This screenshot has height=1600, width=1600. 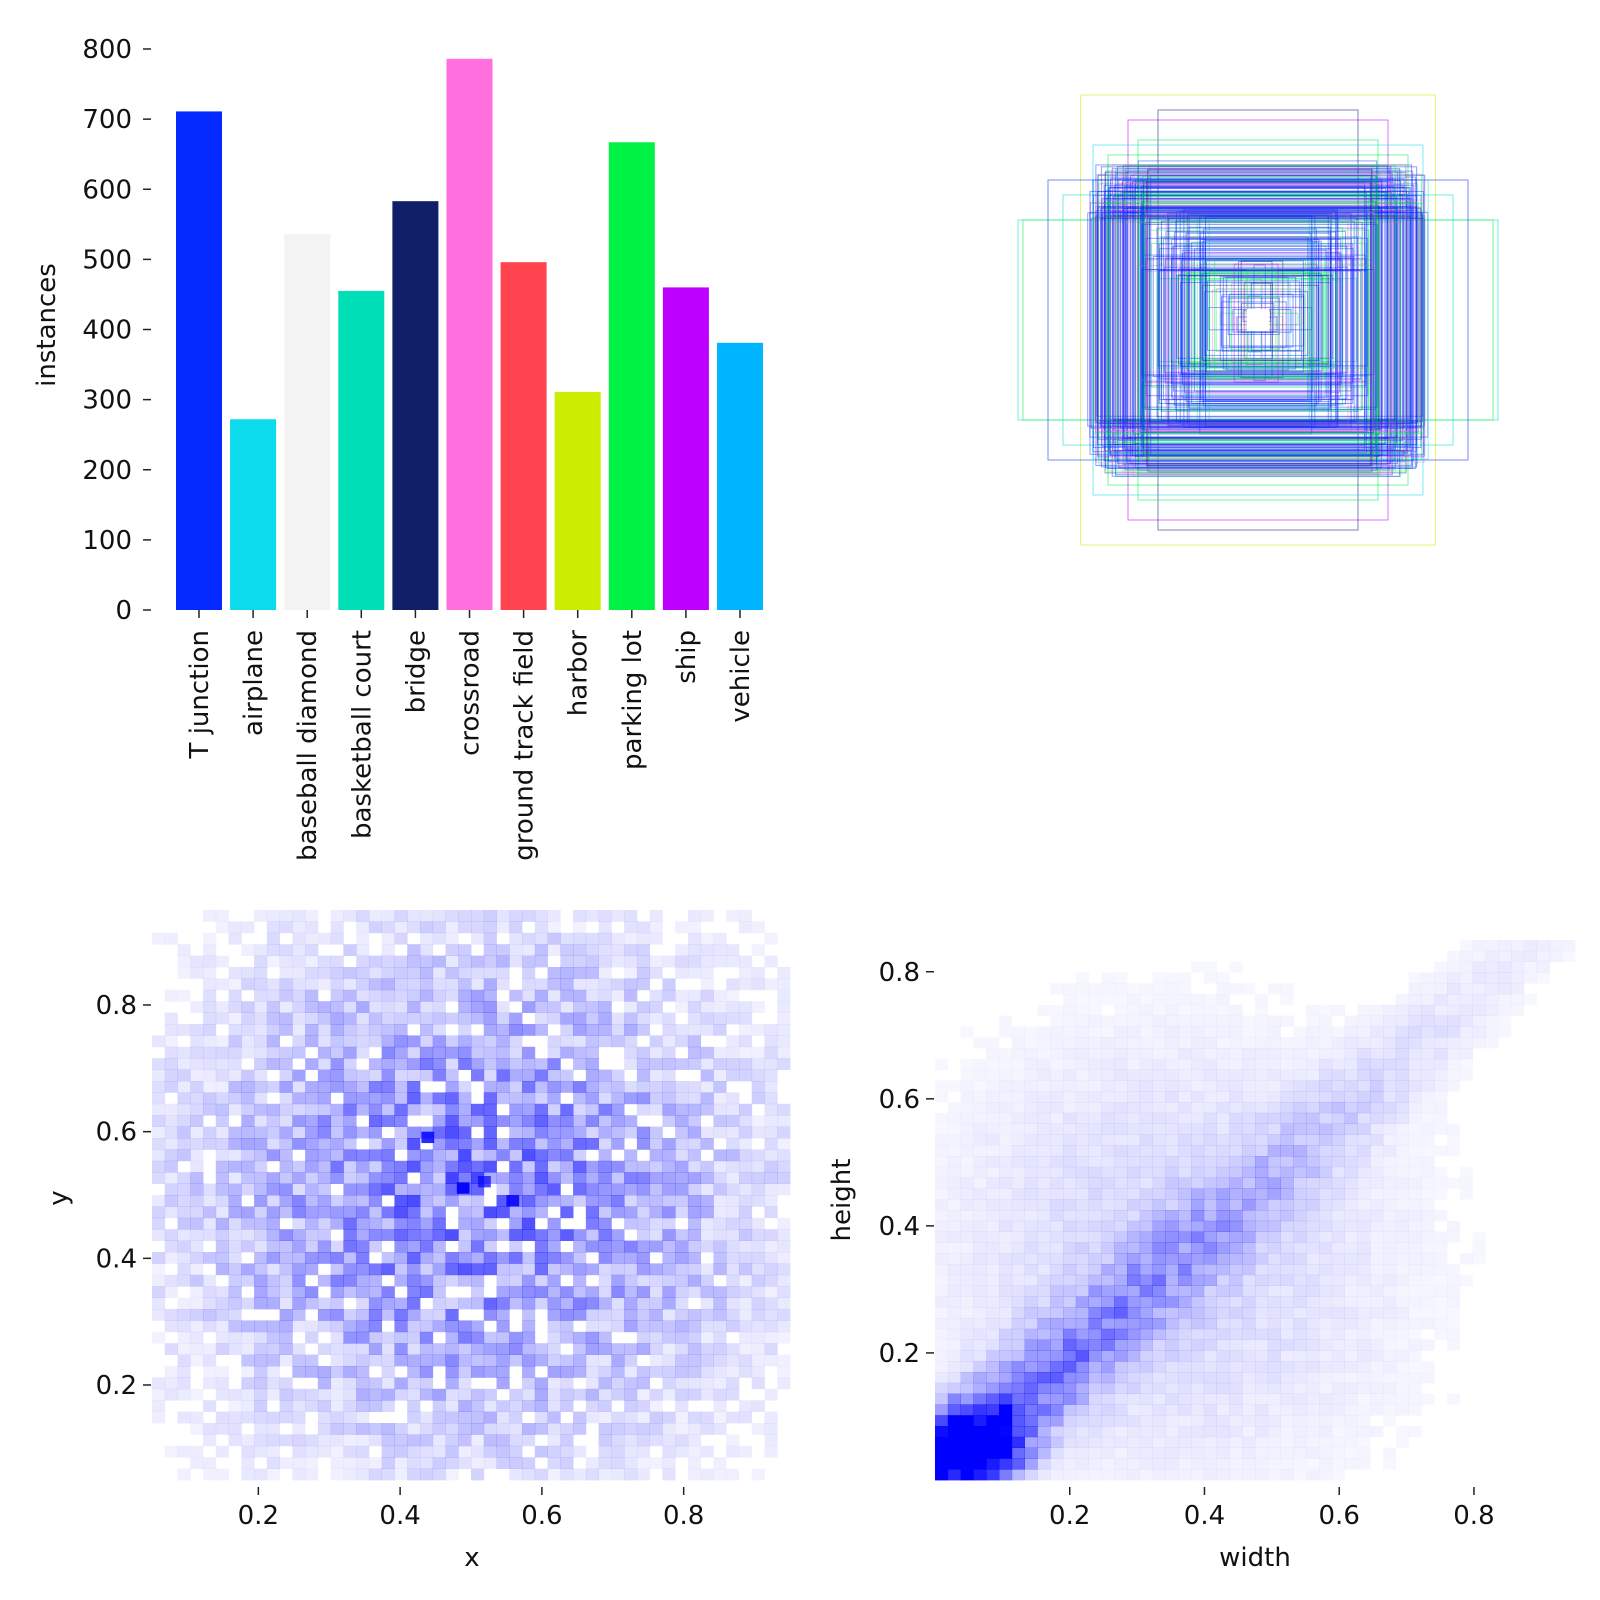 What do you see at coordinates (399, 1516) in the screenshot?
I see `x-tick-label: 0.4` at bounding box center [399, 1516].